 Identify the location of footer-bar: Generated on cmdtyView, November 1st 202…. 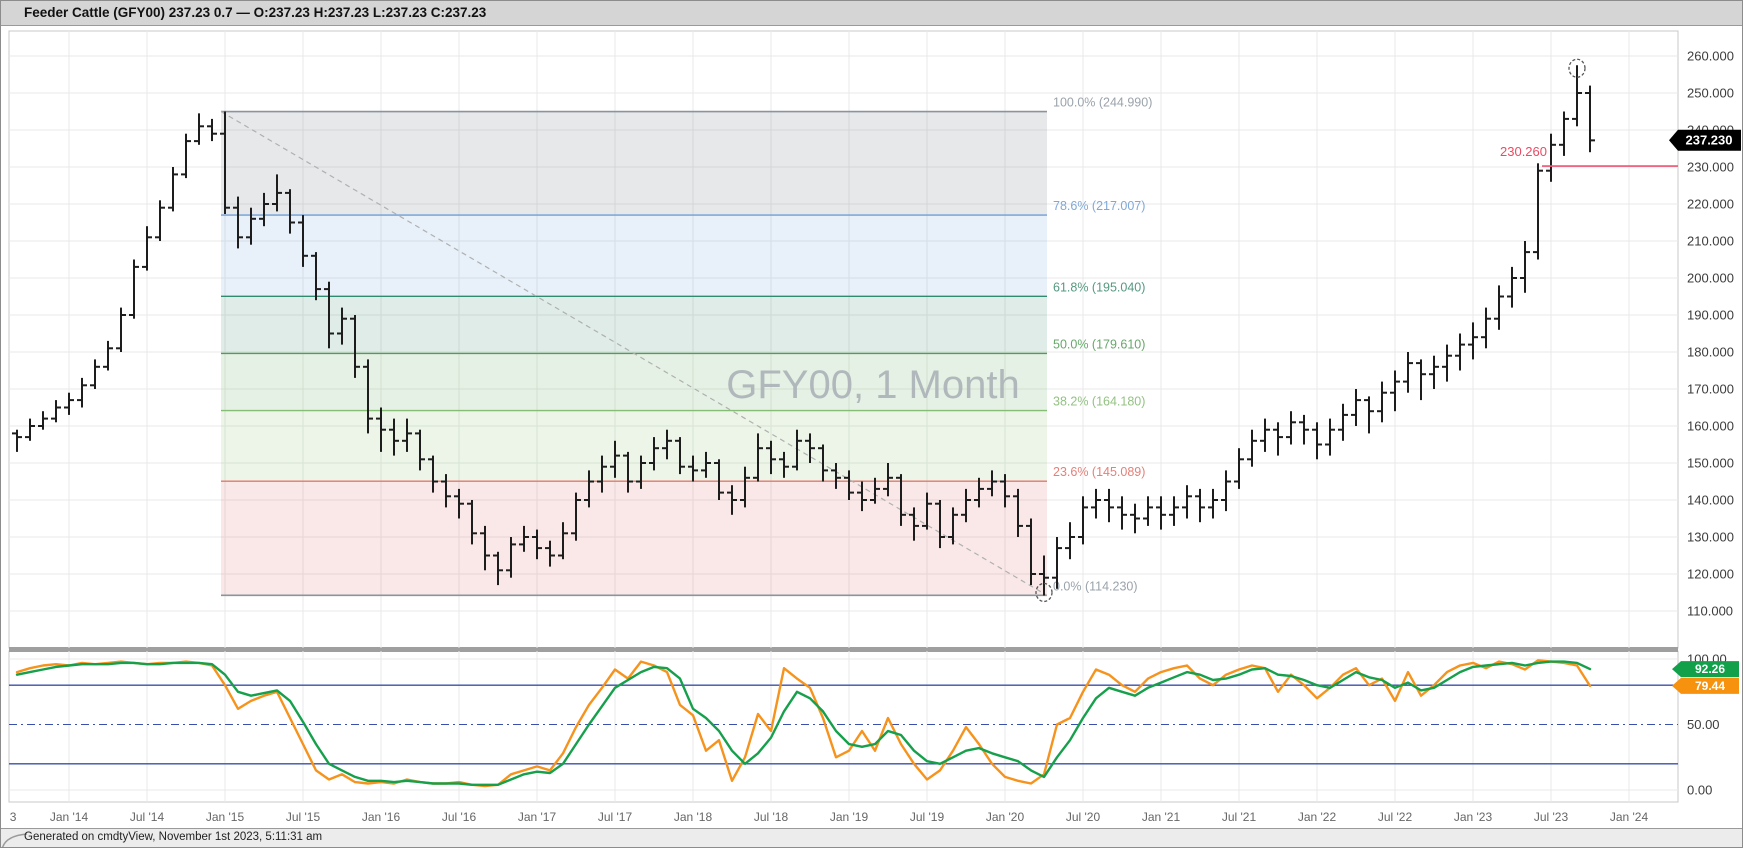
(871, 837).